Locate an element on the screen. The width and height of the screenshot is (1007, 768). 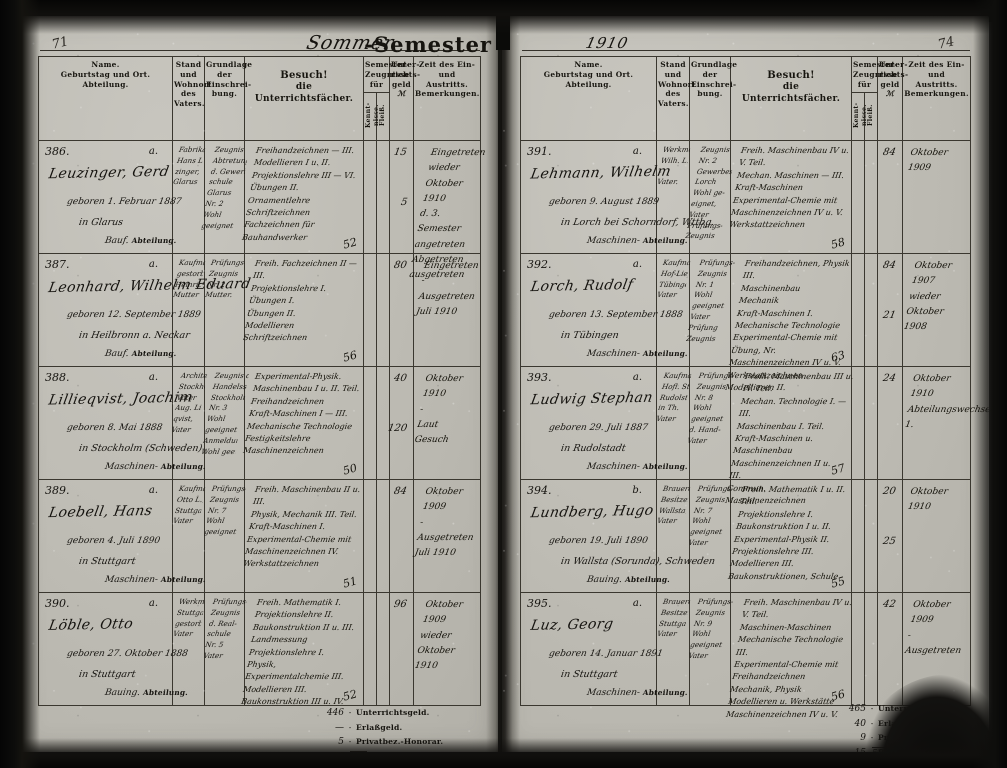
cell-remarks: Oktober 1909 wieder Oktober 1910 is located at coordinates (447, 649).